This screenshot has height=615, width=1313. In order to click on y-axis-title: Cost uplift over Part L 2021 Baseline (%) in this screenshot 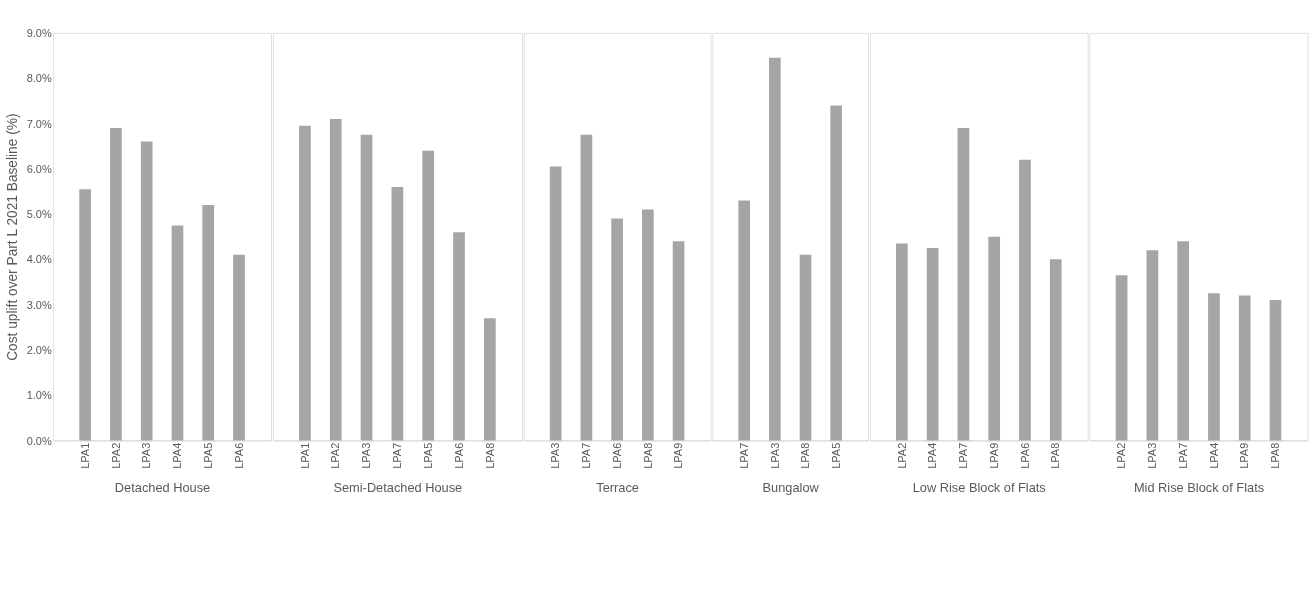, I will do `click(12, 237)`.